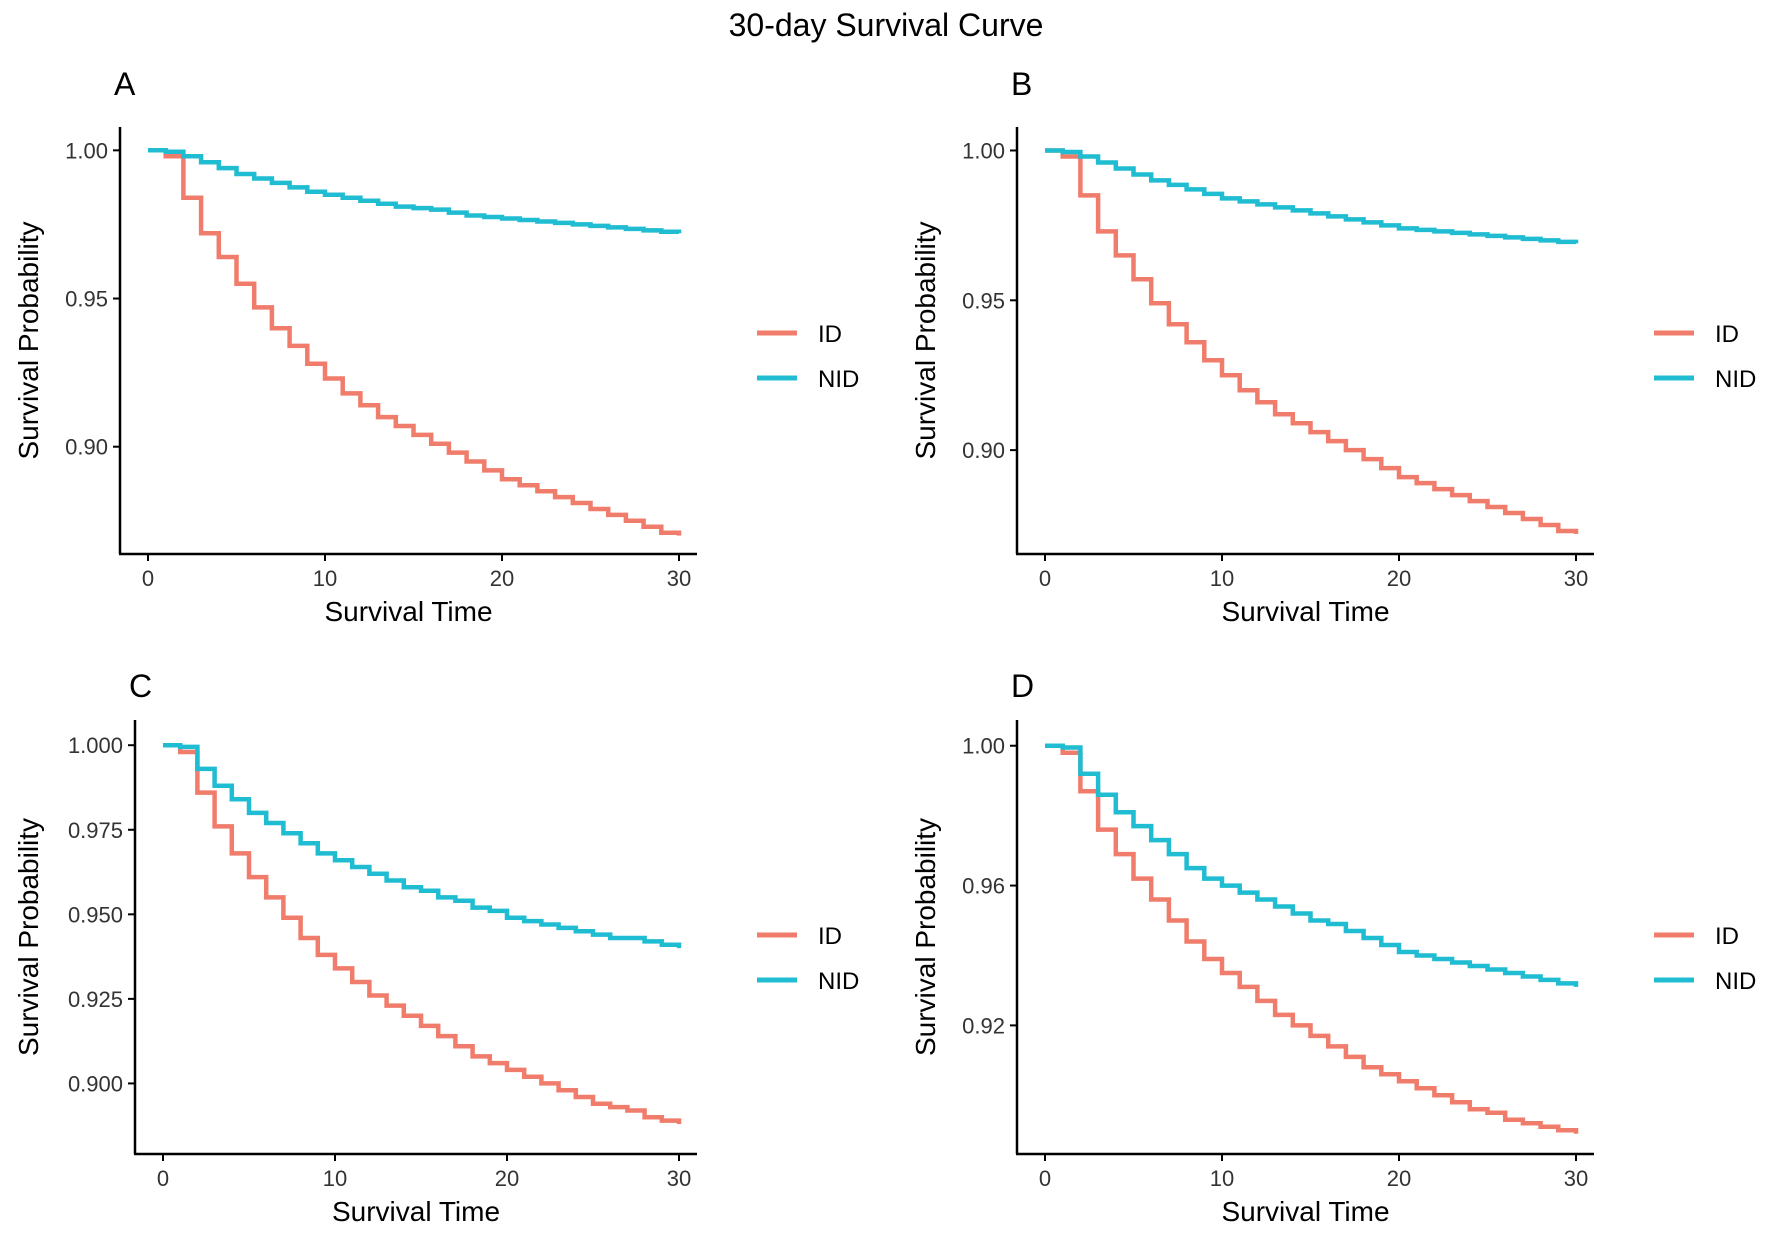 Image resolution: width=1772 pixels, height=1241 pixels. I want to click on y-tick-label: 0.900, so click(95, 1083).